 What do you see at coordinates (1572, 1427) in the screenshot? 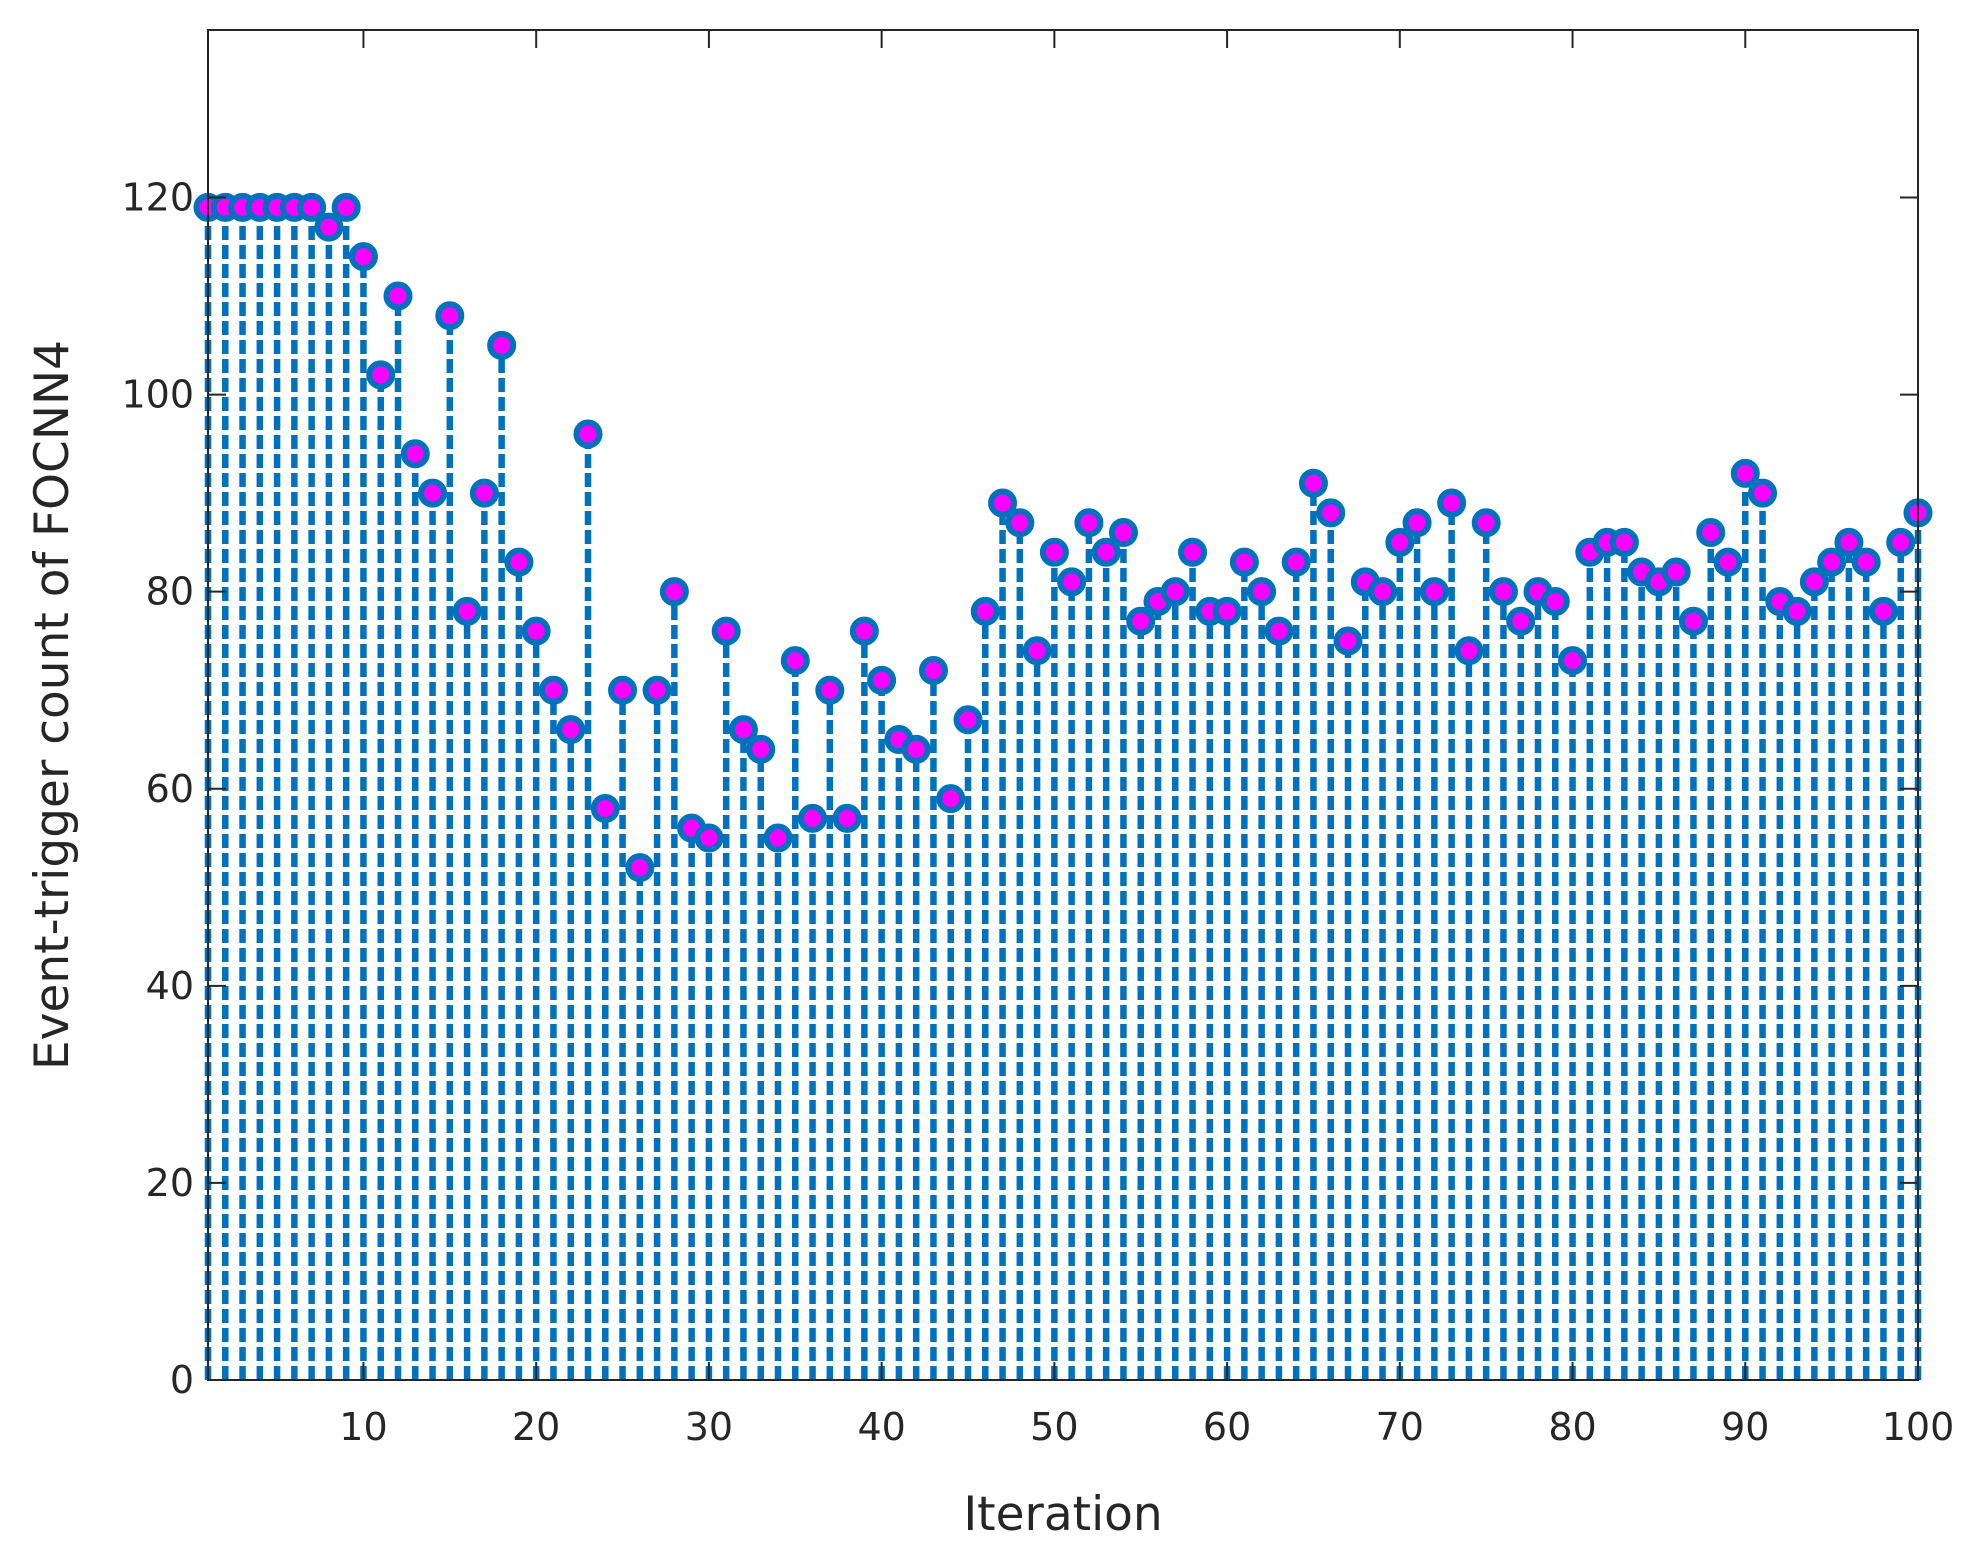
I see `x-tick-label: 80` at bounding box center [1572, 1427].